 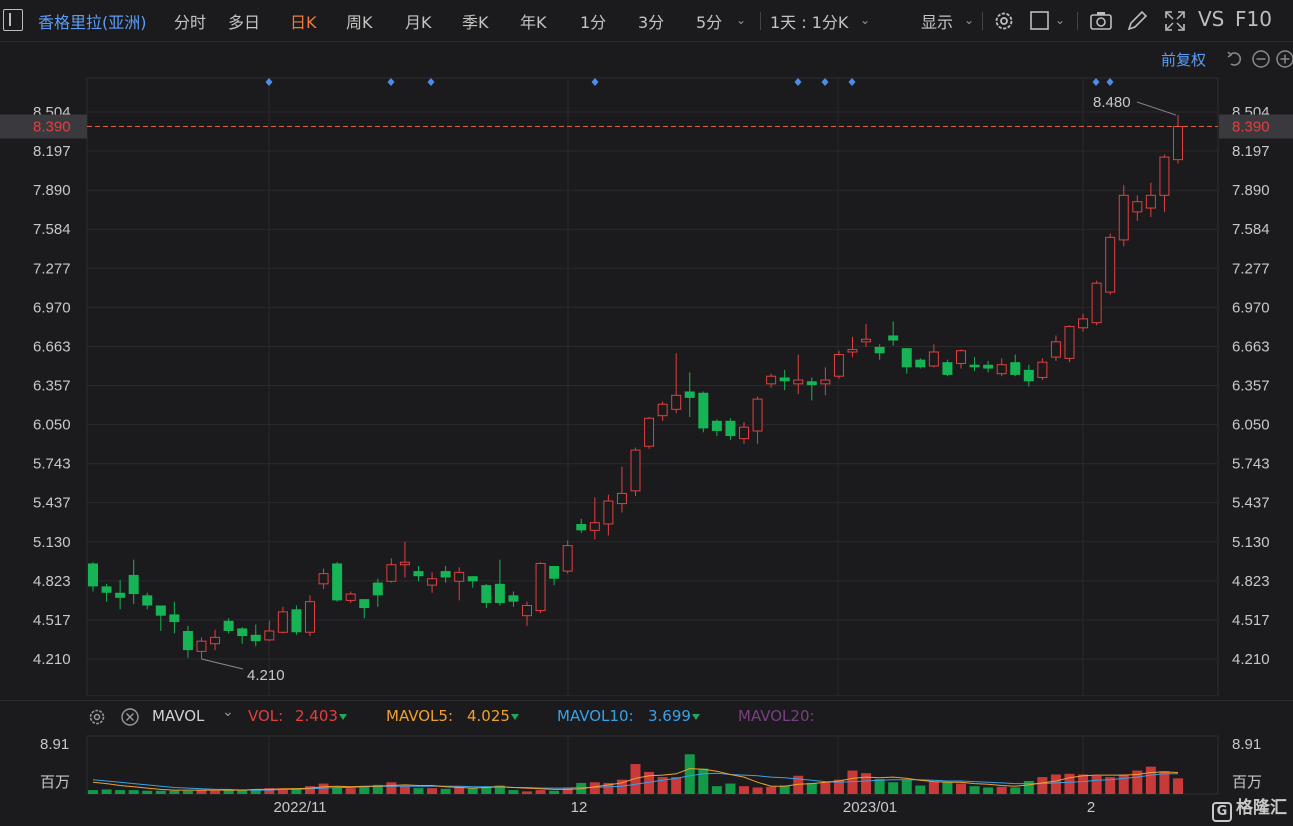 What do you see at coordinates (937, 22) in the screenshot?
I see `display-menu: 显示` at bounding box center [937, 22].